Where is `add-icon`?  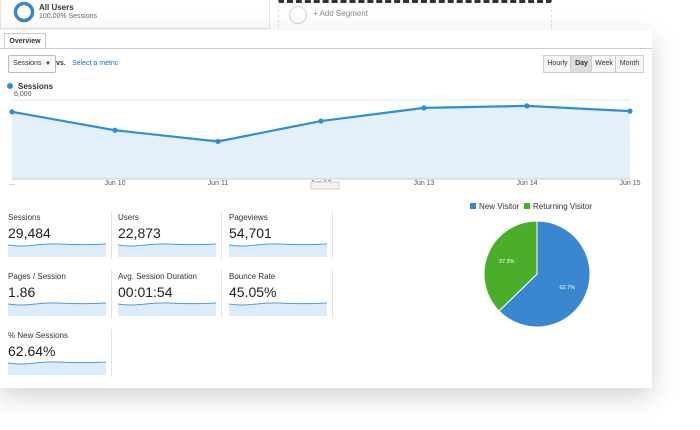 add-icon is located at coordinates (298, 15).